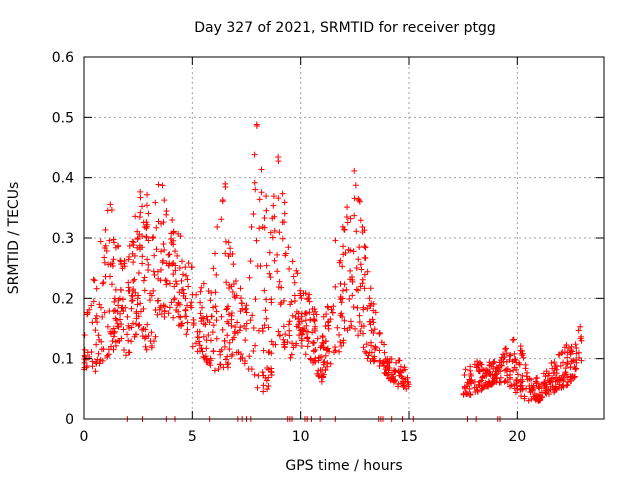  What do you see at coordinates (63, 58) in the screenshot?
I see `y-tick-label: 0.6` at bounding box center [63, 58].